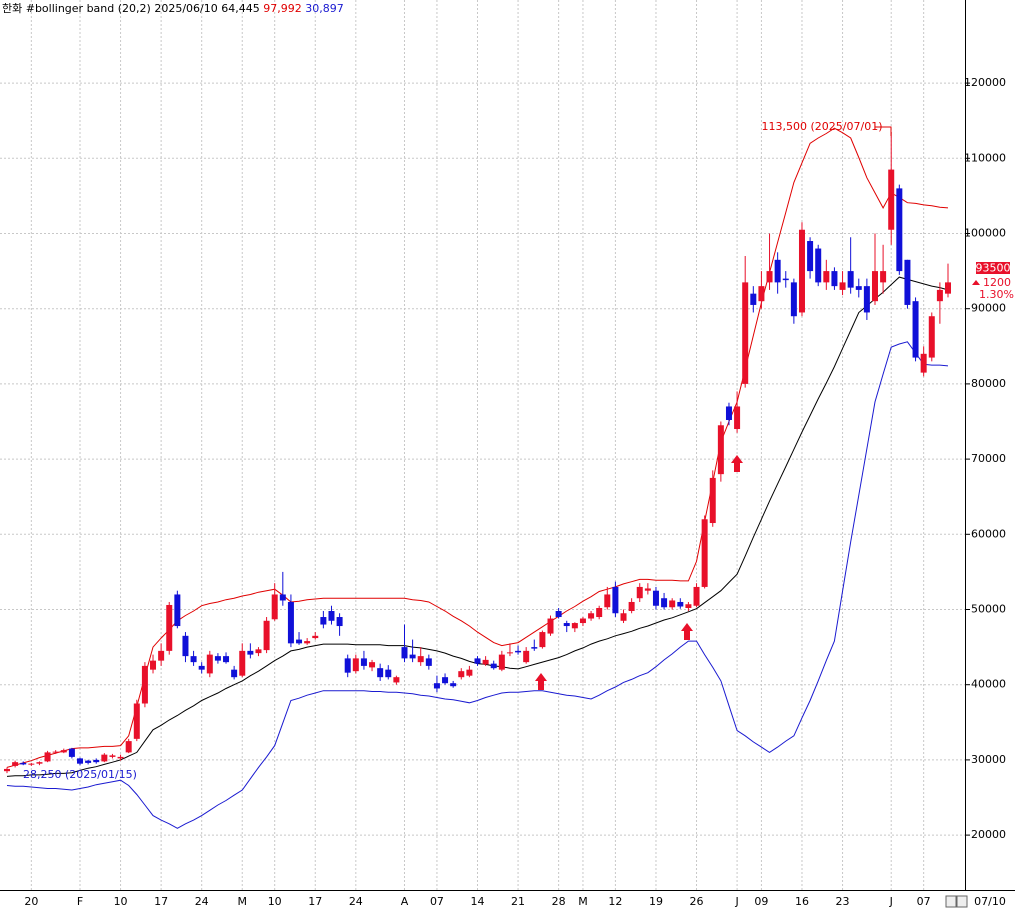 The width and height of the screenshot is (1015, 911). I want to click on x-tick-label: 16, so click(802, 901).